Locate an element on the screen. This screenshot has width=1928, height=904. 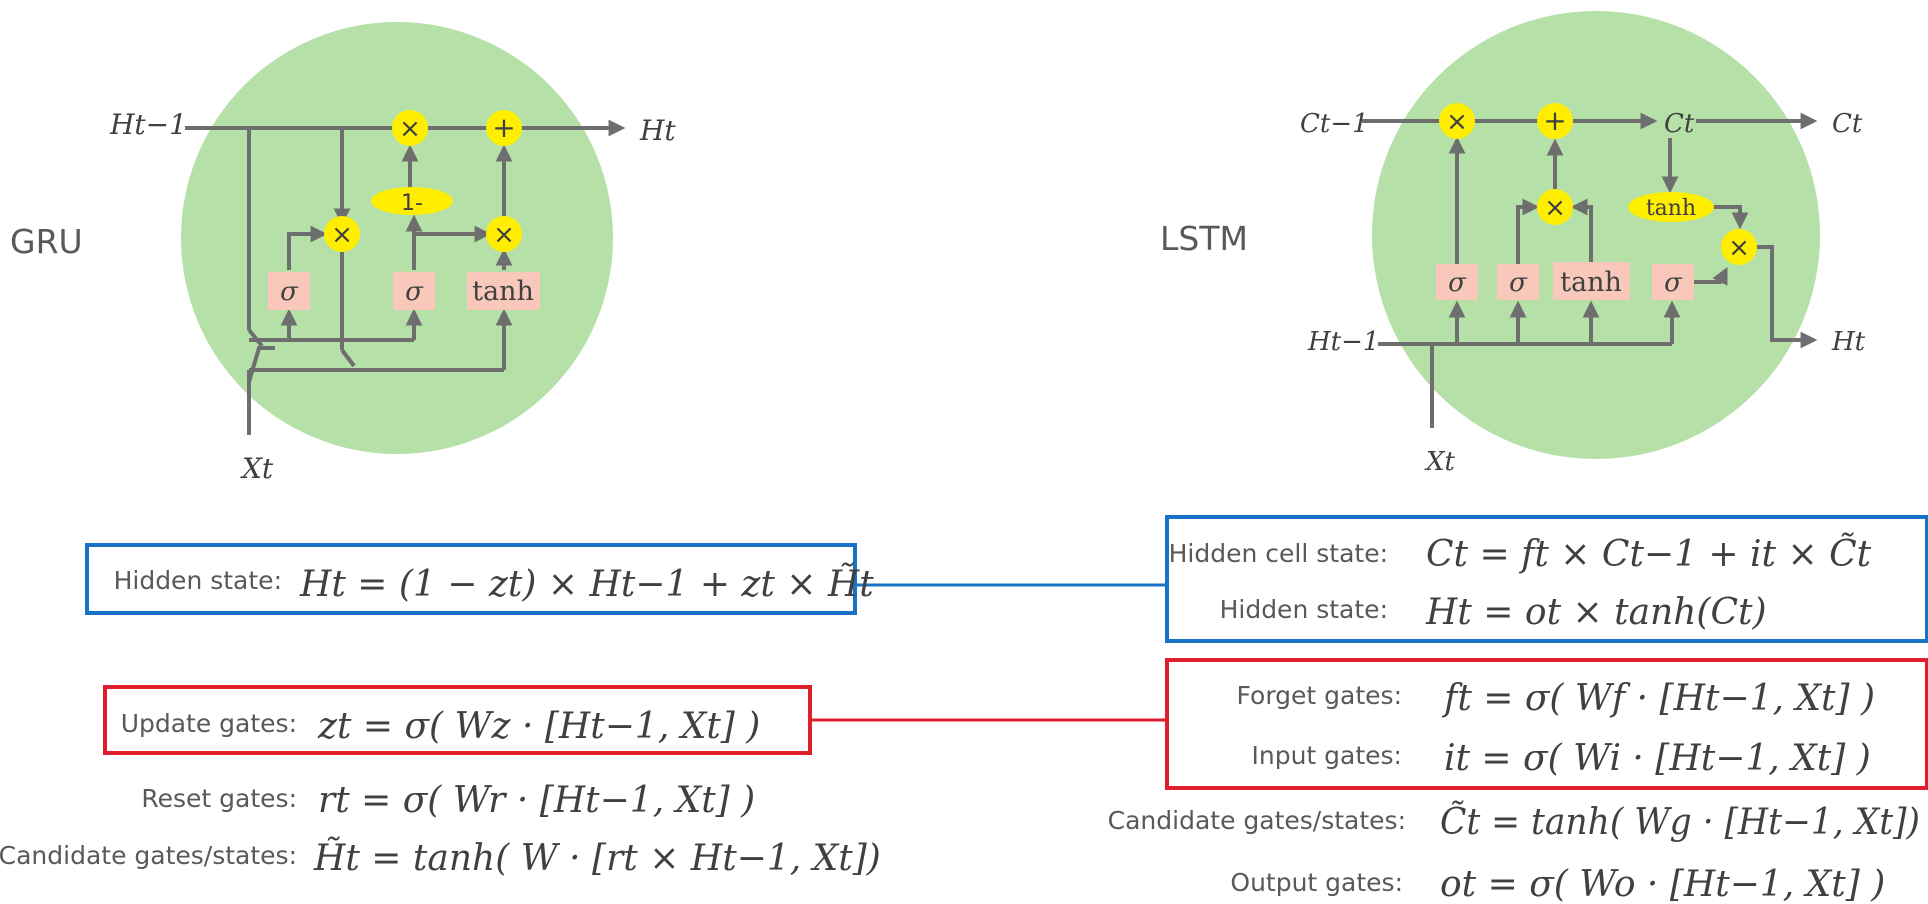
lstm-mul-forget: × is located at coordinates (1457, 121).